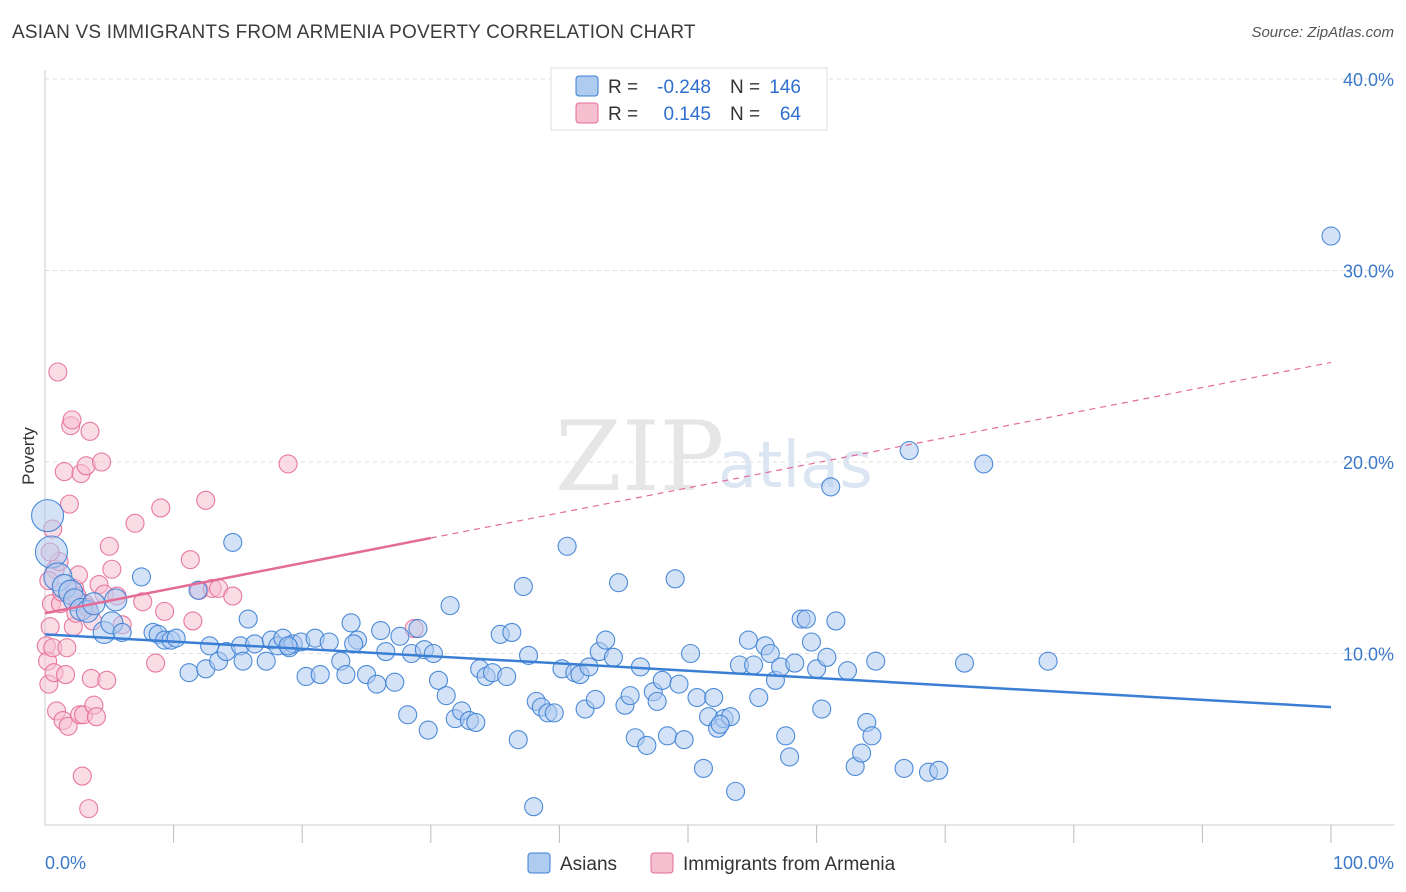 The height and width of the screenshot is (892, 1406). I want to click on trend-line-armenia-extension, so click(881, 450).